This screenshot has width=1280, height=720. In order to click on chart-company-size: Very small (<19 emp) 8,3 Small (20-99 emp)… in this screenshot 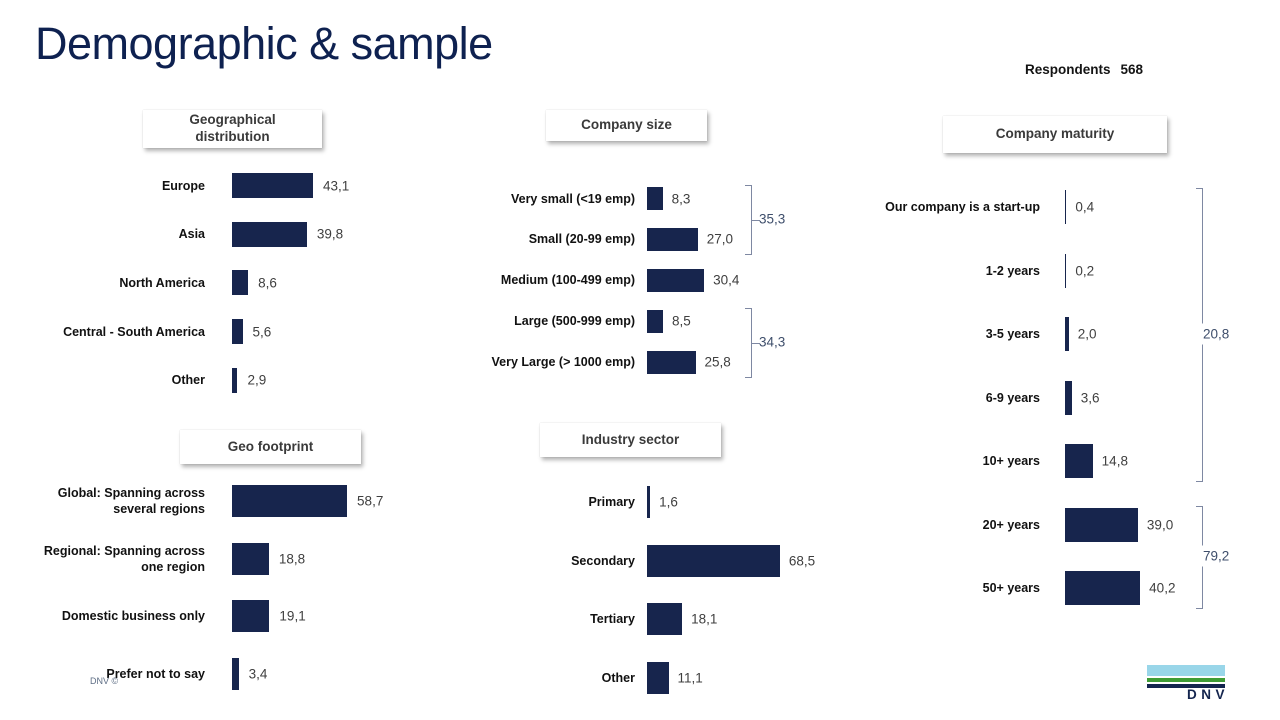, I will do `click(630, 281)`.